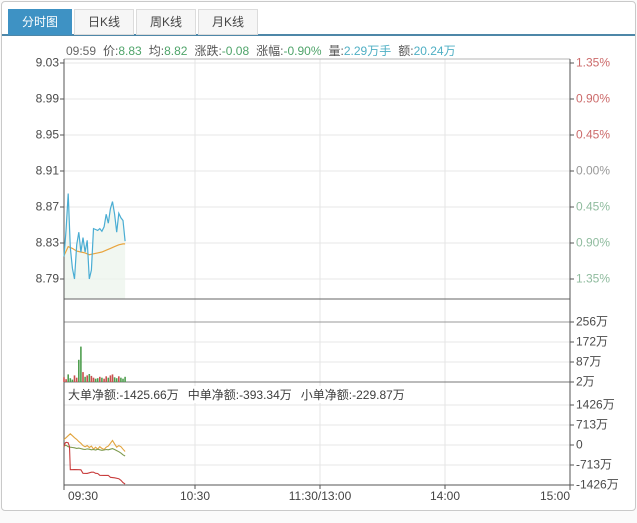 The image size is (637, 523). What do you see at coordinates (378, 395) in the screenshot?
I see `small-order-value: -229.87万` at bounding box center [378, 395].